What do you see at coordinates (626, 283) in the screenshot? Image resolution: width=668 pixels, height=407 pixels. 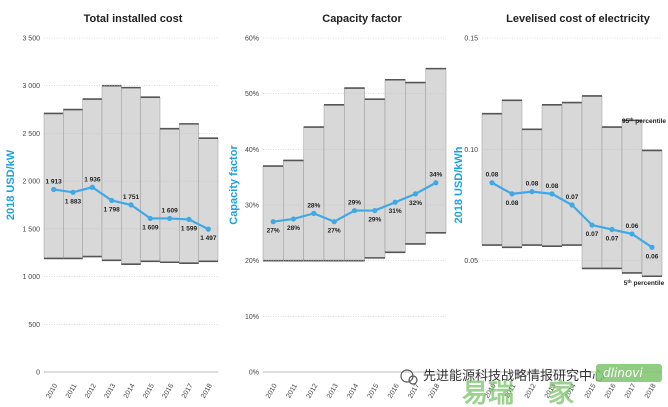 I see `percentile-label-part: 5` at bounding box center [626, 283].